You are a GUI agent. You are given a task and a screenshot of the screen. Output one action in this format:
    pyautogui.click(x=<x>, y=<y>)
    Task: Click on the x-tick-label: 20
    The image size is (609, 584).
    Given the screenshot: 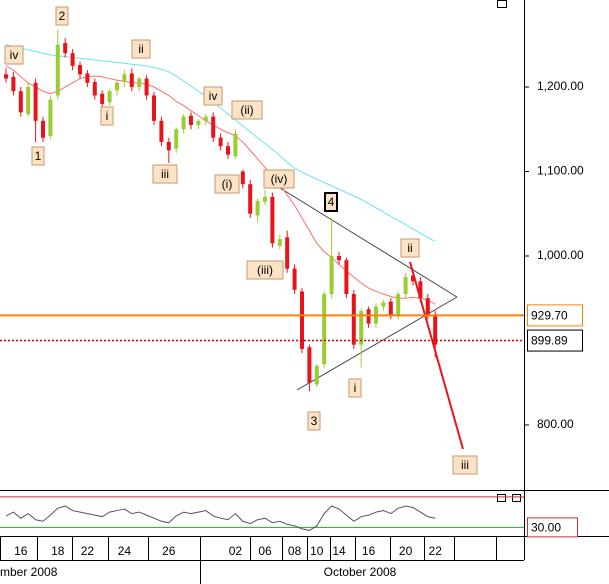 What is the action you would take?
    pyautogui.click(x=406, y=551)
    